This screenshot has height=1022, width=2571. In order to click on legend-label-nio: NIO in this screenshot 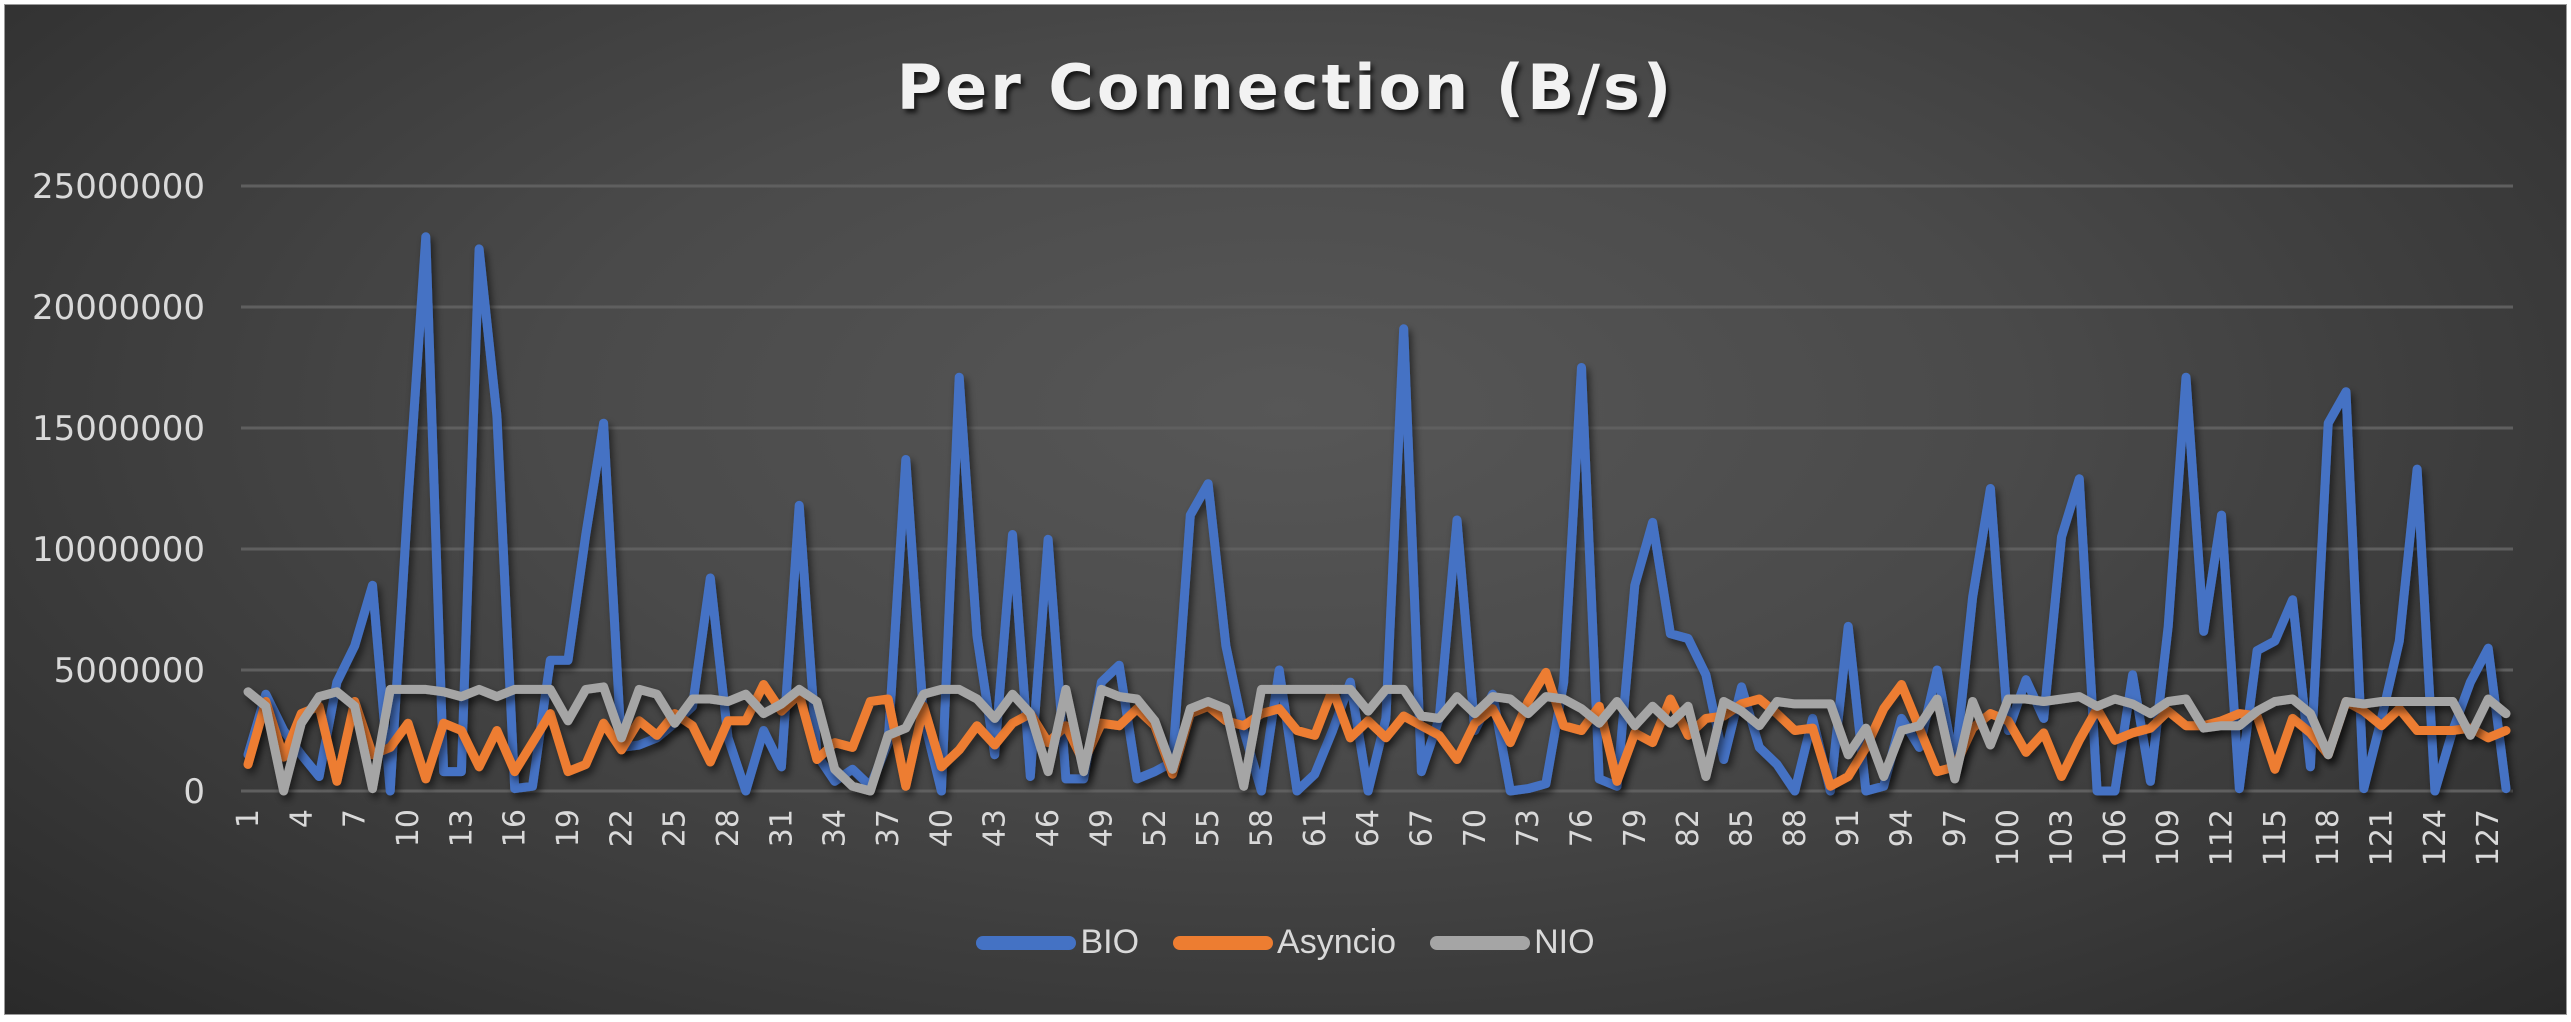, I will do `click(1564, 942)`.